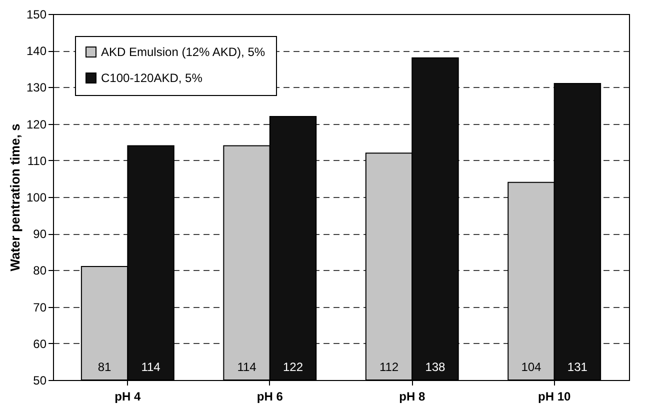 Image resolution: width=654 pixels, height=405 pixels. I want to click on y-tick-label: 130, so click(36, 87).